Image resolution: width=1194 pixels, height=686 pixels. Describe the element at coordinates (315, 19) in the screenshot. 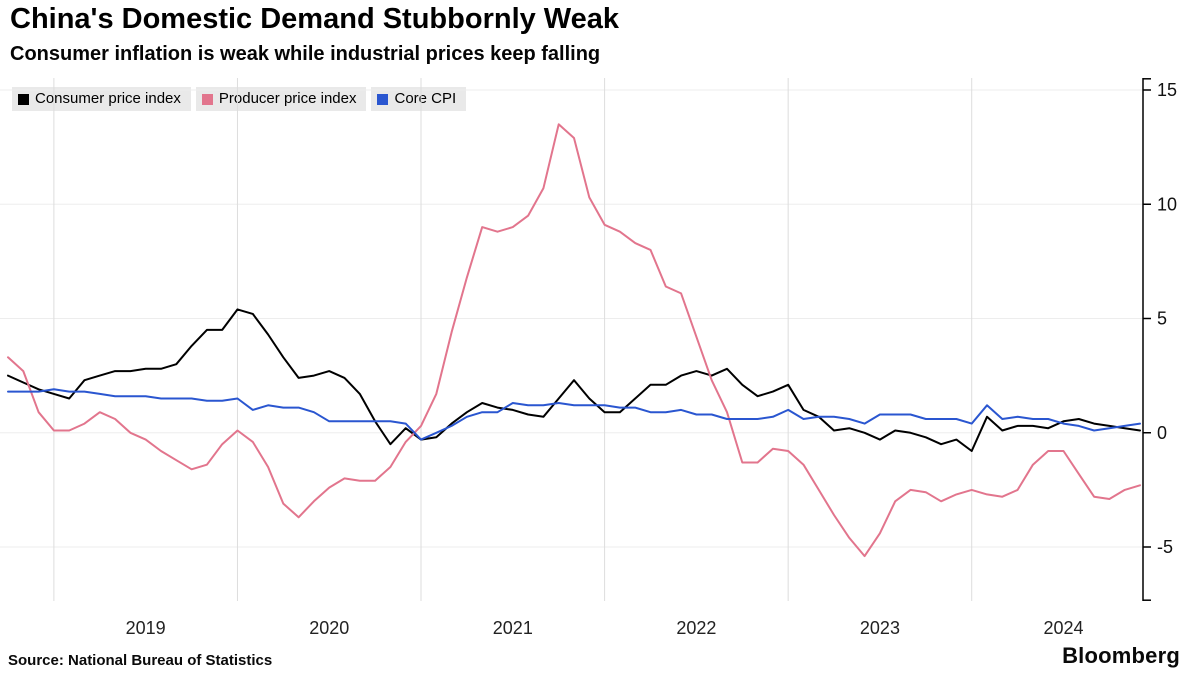

I see `chart-title: China's Domestic Demand Stubbornly Weak` at that location.